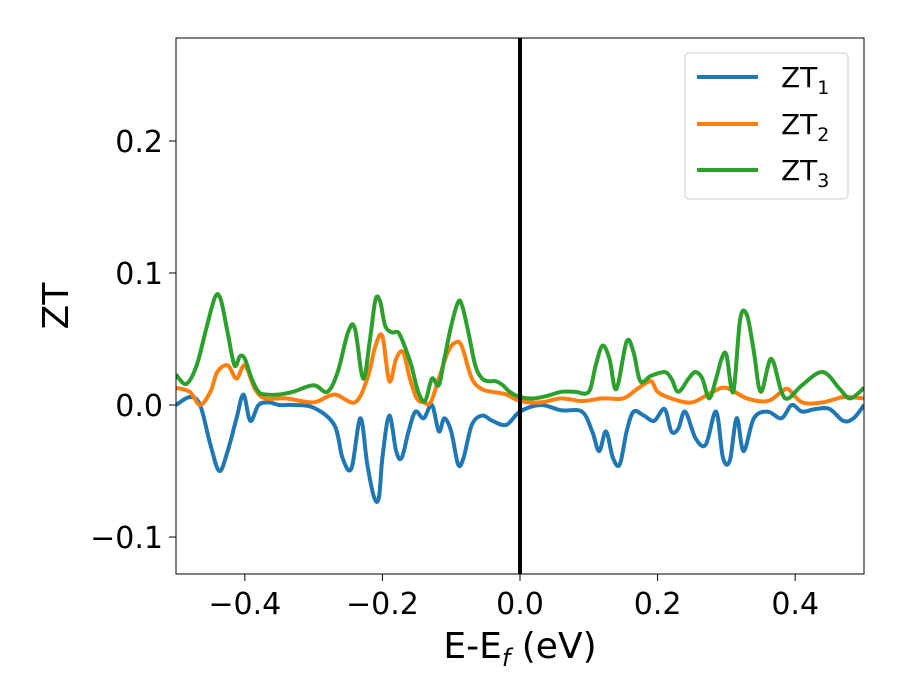  What do you see at coordinates (139, 274) in the screenshot?
I see `y-tick-label: 0.1` at bounding box center [139, 274].